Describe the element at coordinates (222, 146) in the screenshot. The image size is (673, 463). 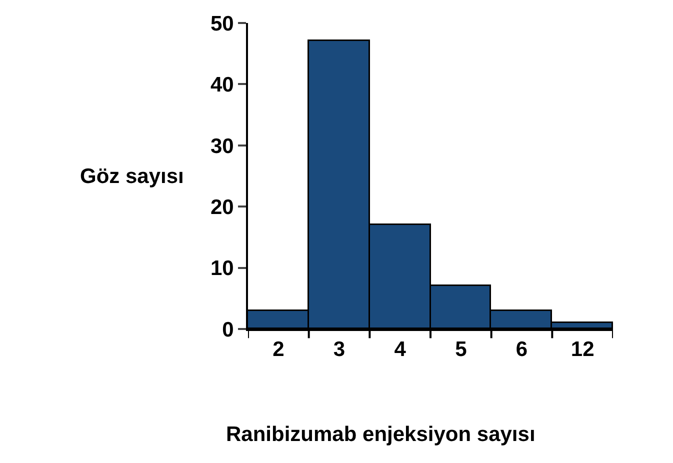
I see `y-tick-label: 30` at that location.